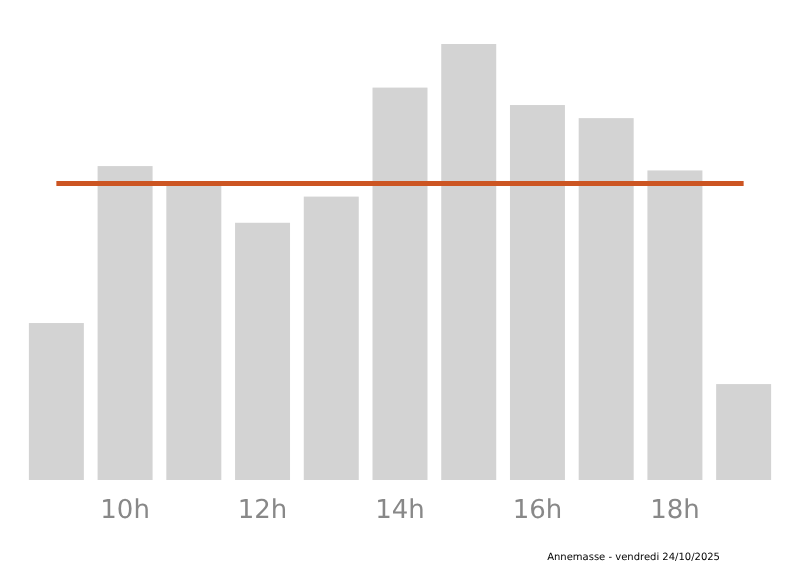 The image size is (800, 572). Describe the element at coordinates (537, 511) in the screenshot. I see `x-tick-label: 16h` at that location.